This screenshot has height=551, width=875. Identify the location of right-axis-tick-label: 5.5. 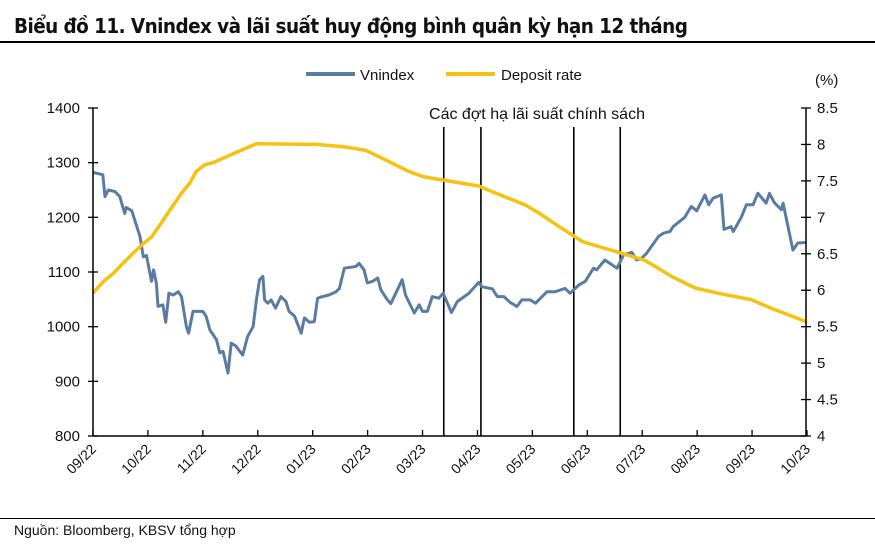
(827, 327).